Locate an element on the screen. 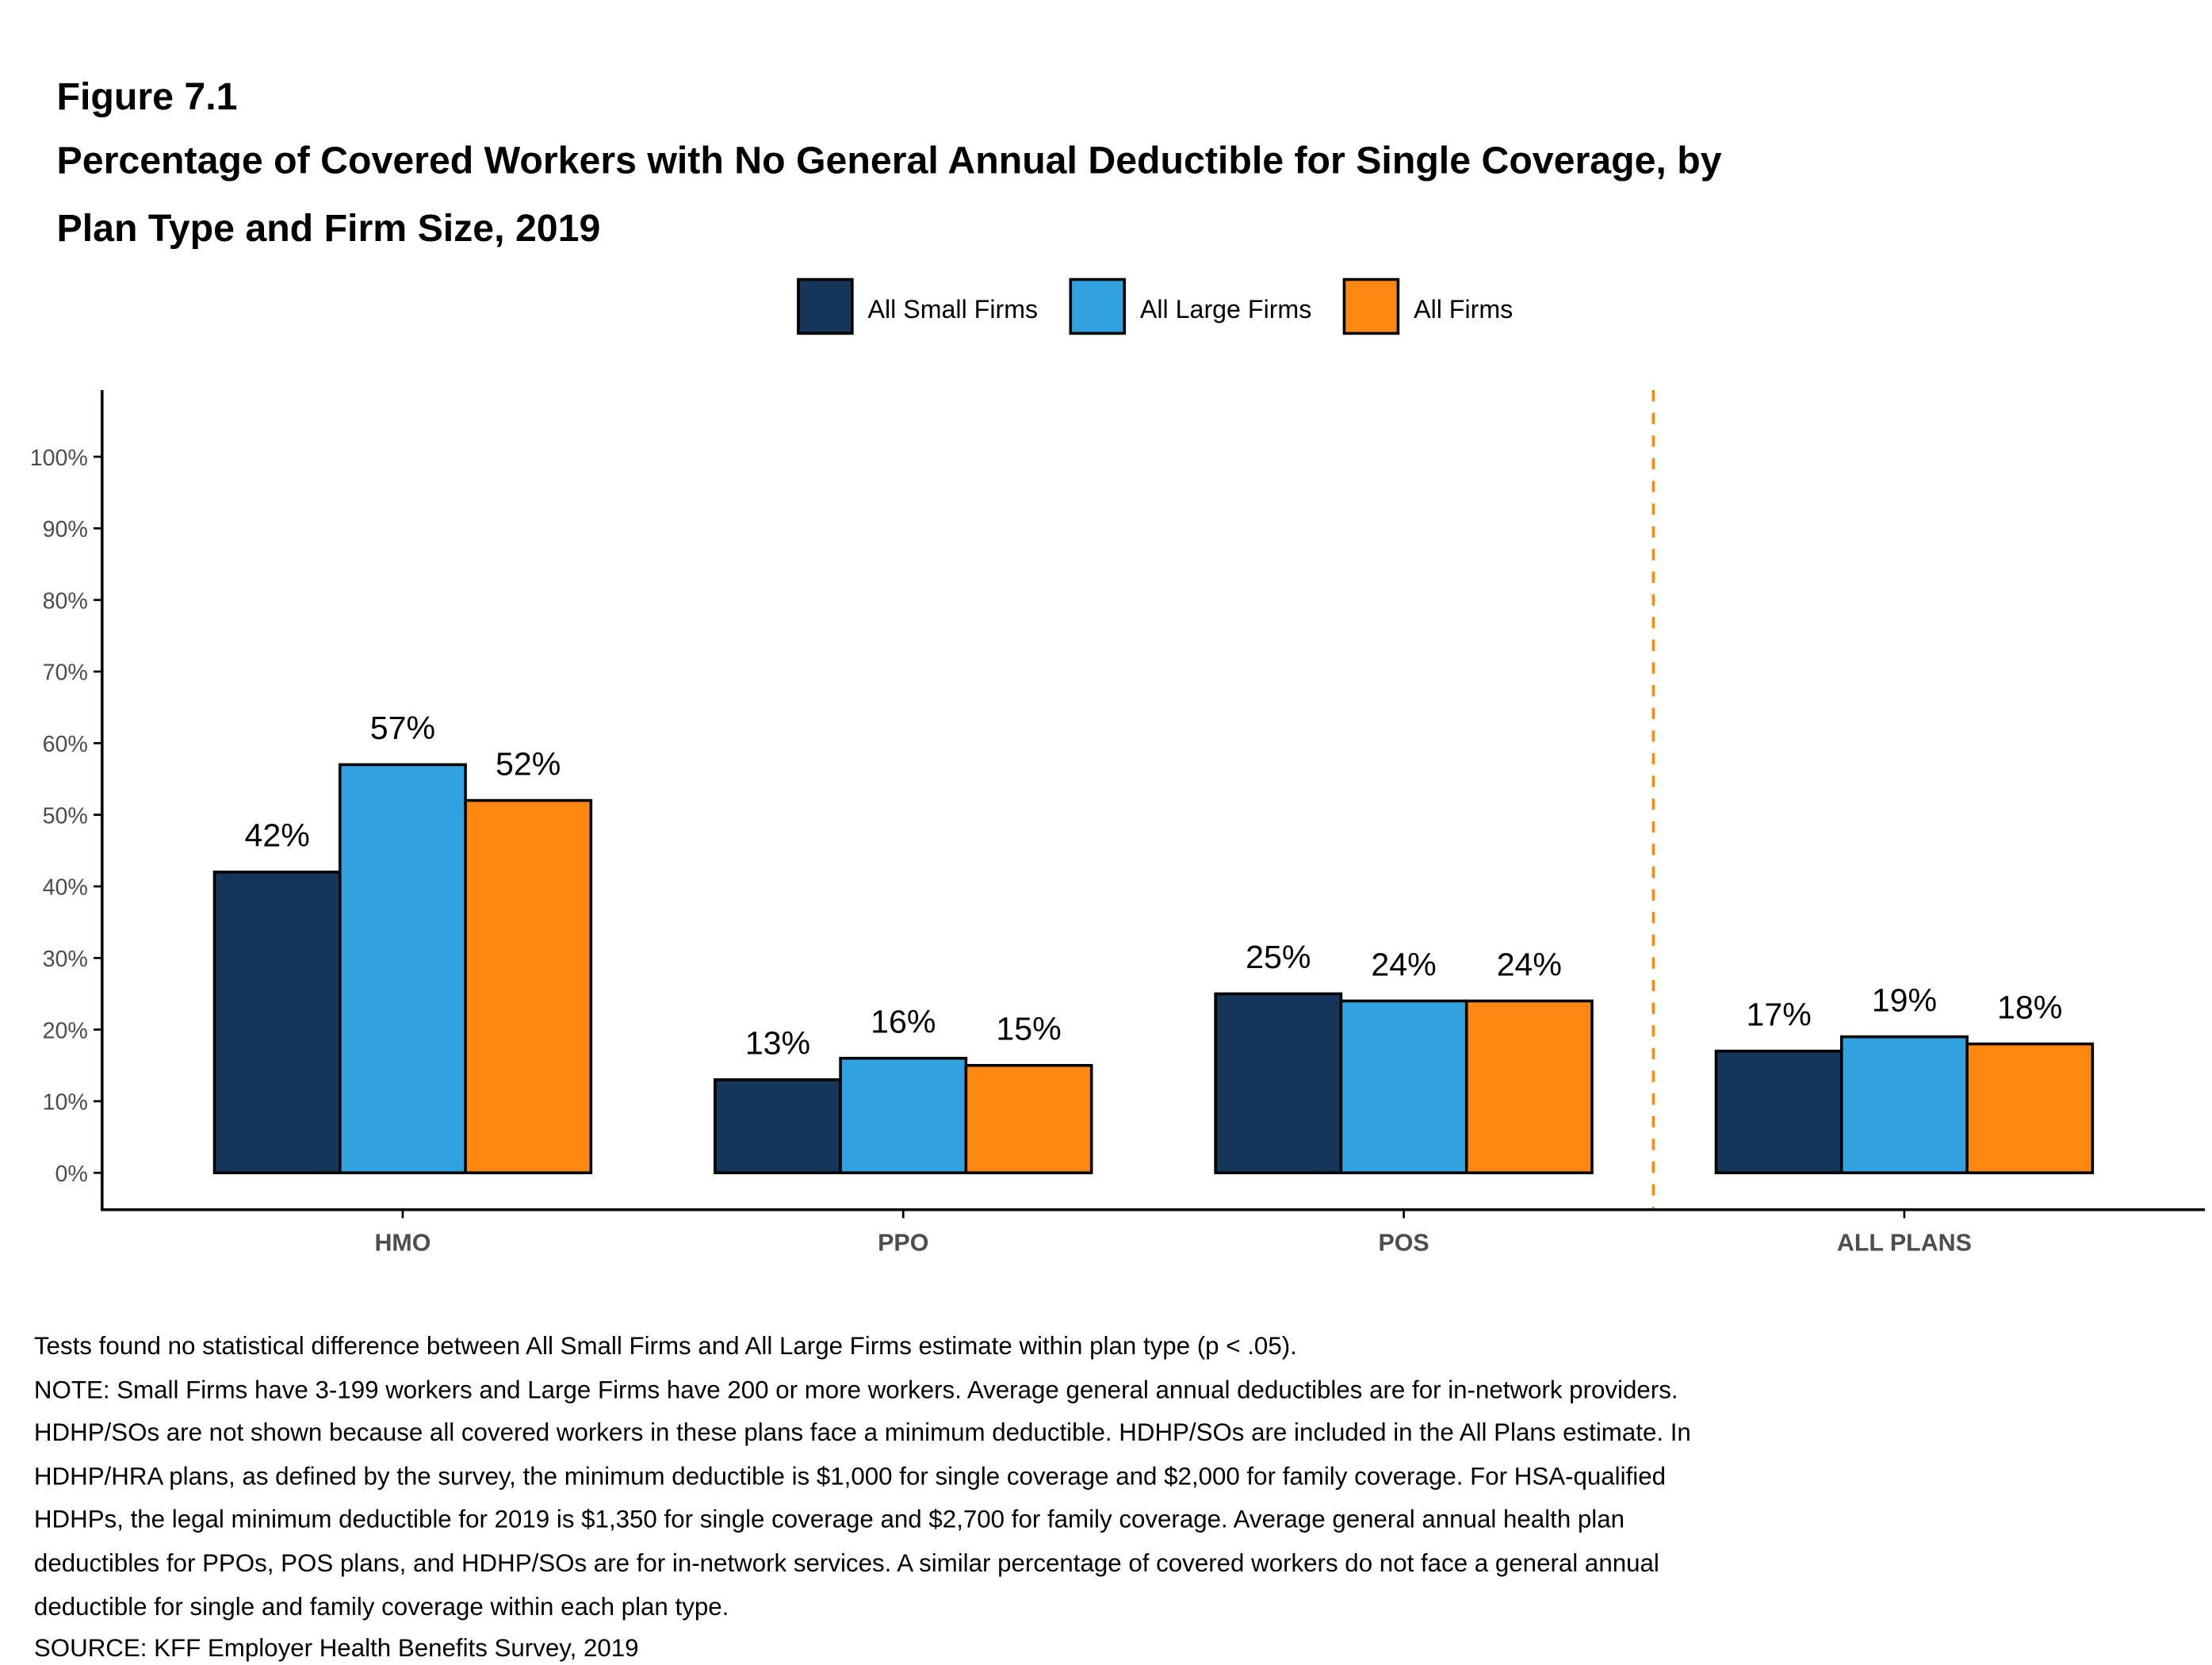  y-tick-label: 30% is located at coordinates (65, 959).